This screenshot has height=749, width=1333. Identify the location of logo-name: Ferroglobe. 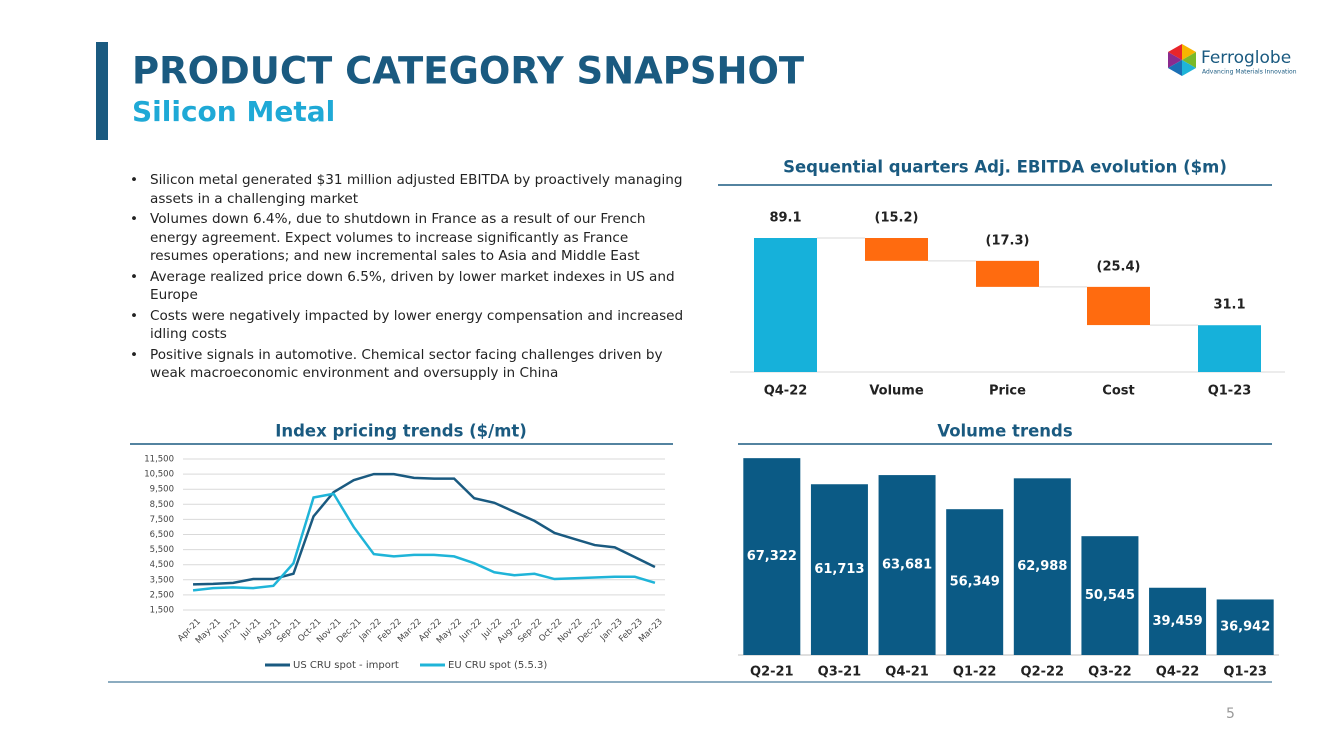
(1246, 58).